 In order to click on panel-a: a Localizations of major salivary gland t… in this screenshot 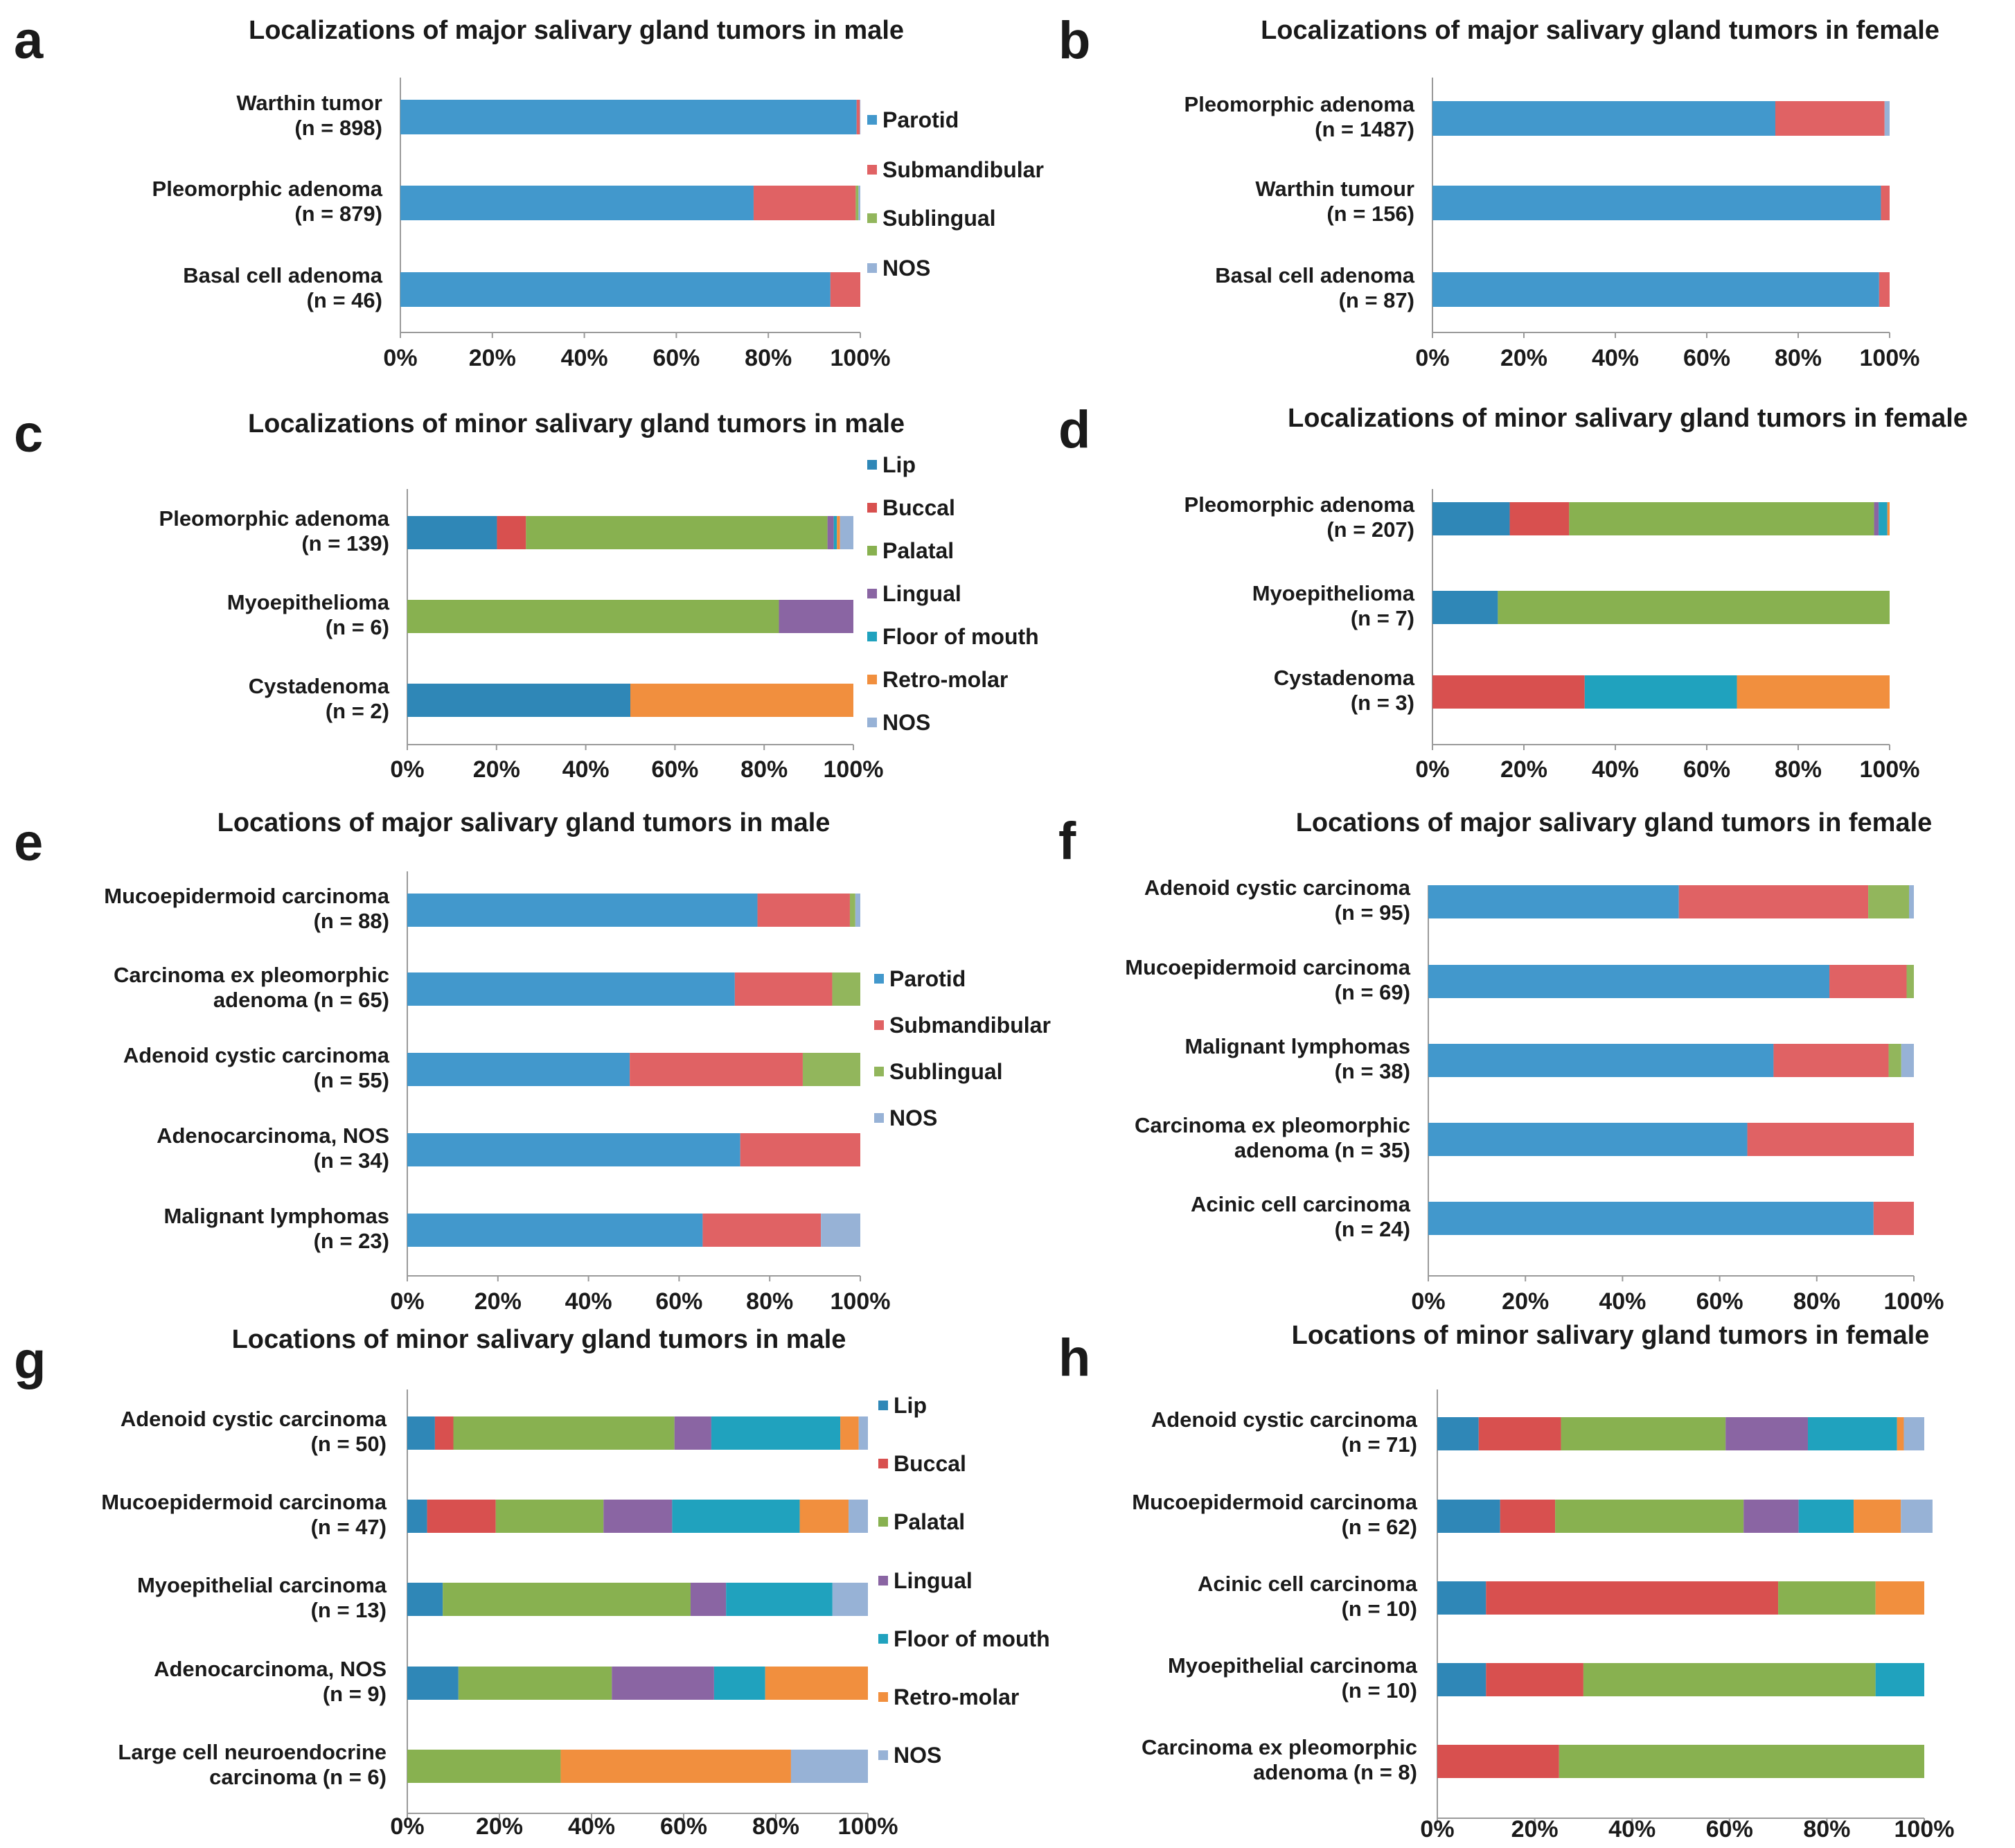, I will do `click(529, 191)`.